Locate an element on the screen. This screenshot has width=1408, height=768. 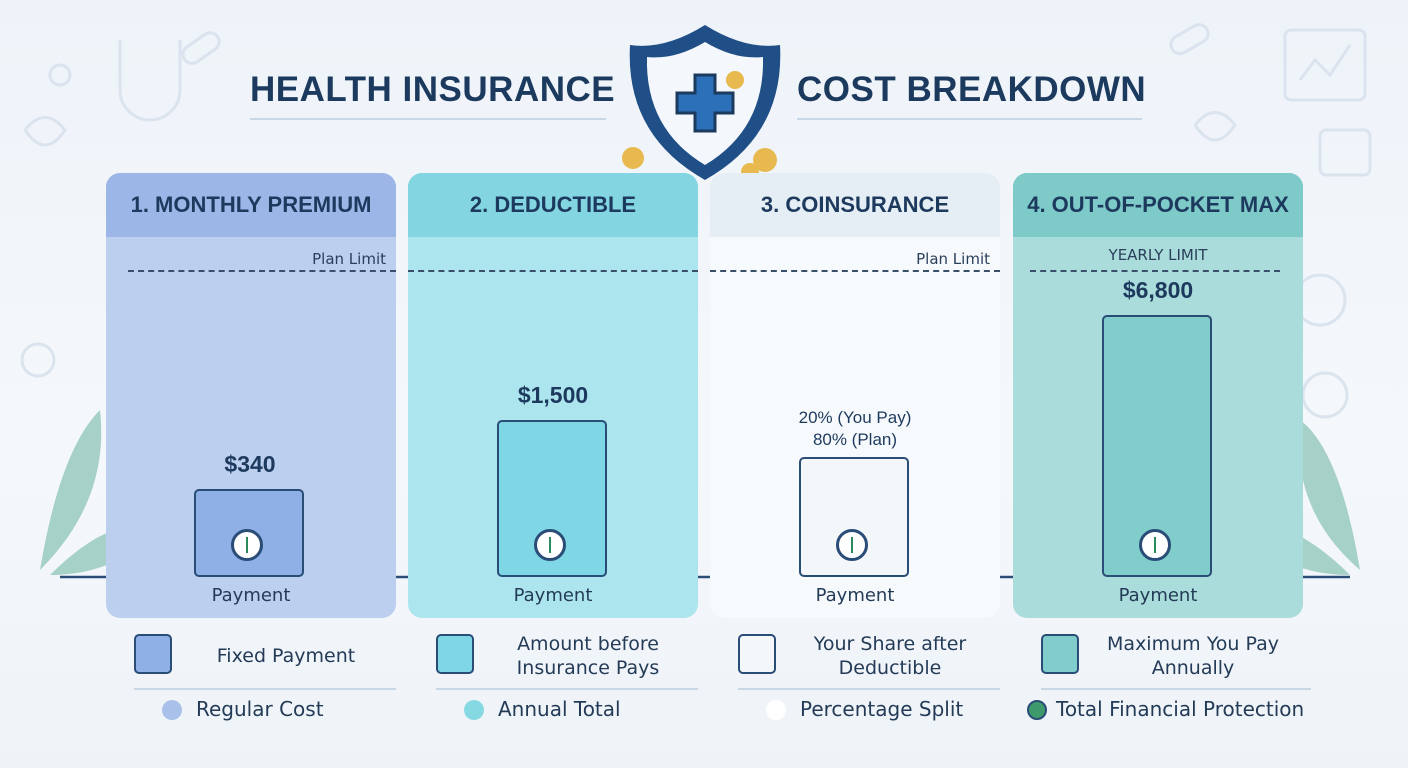
description: Amount before is located at coordinates (588, 644).